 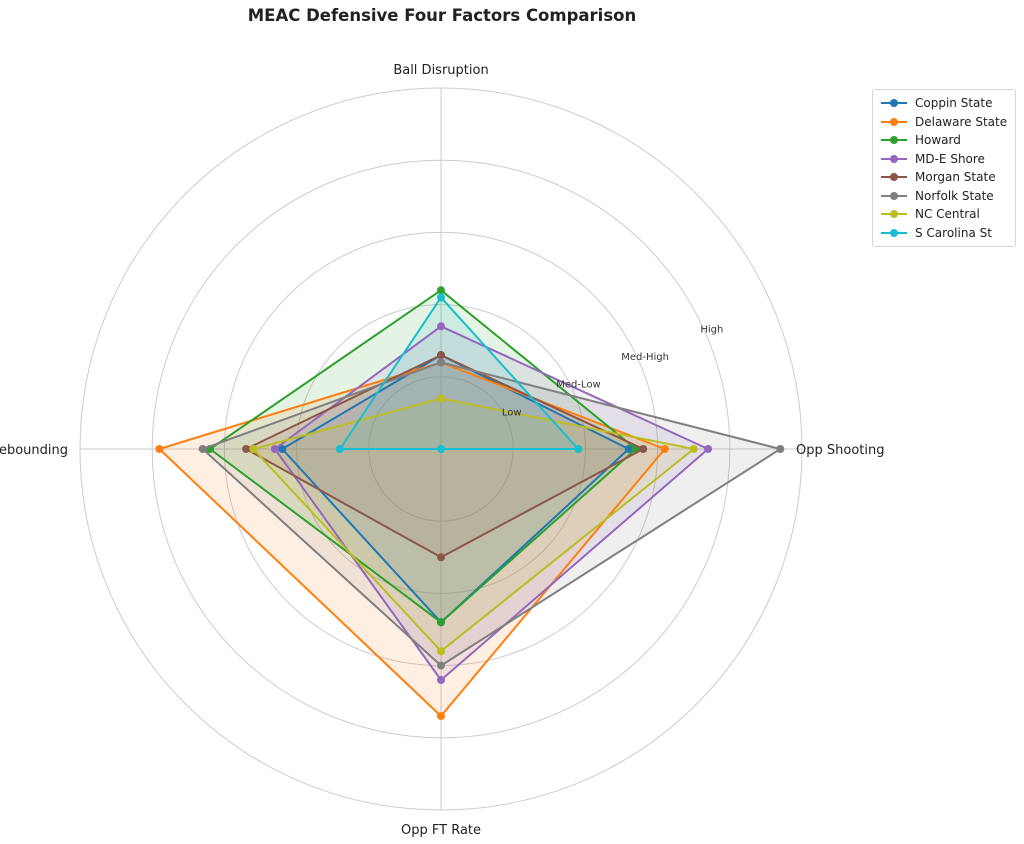 I want to click on ring-label: Low, so click(x=512, y=412).